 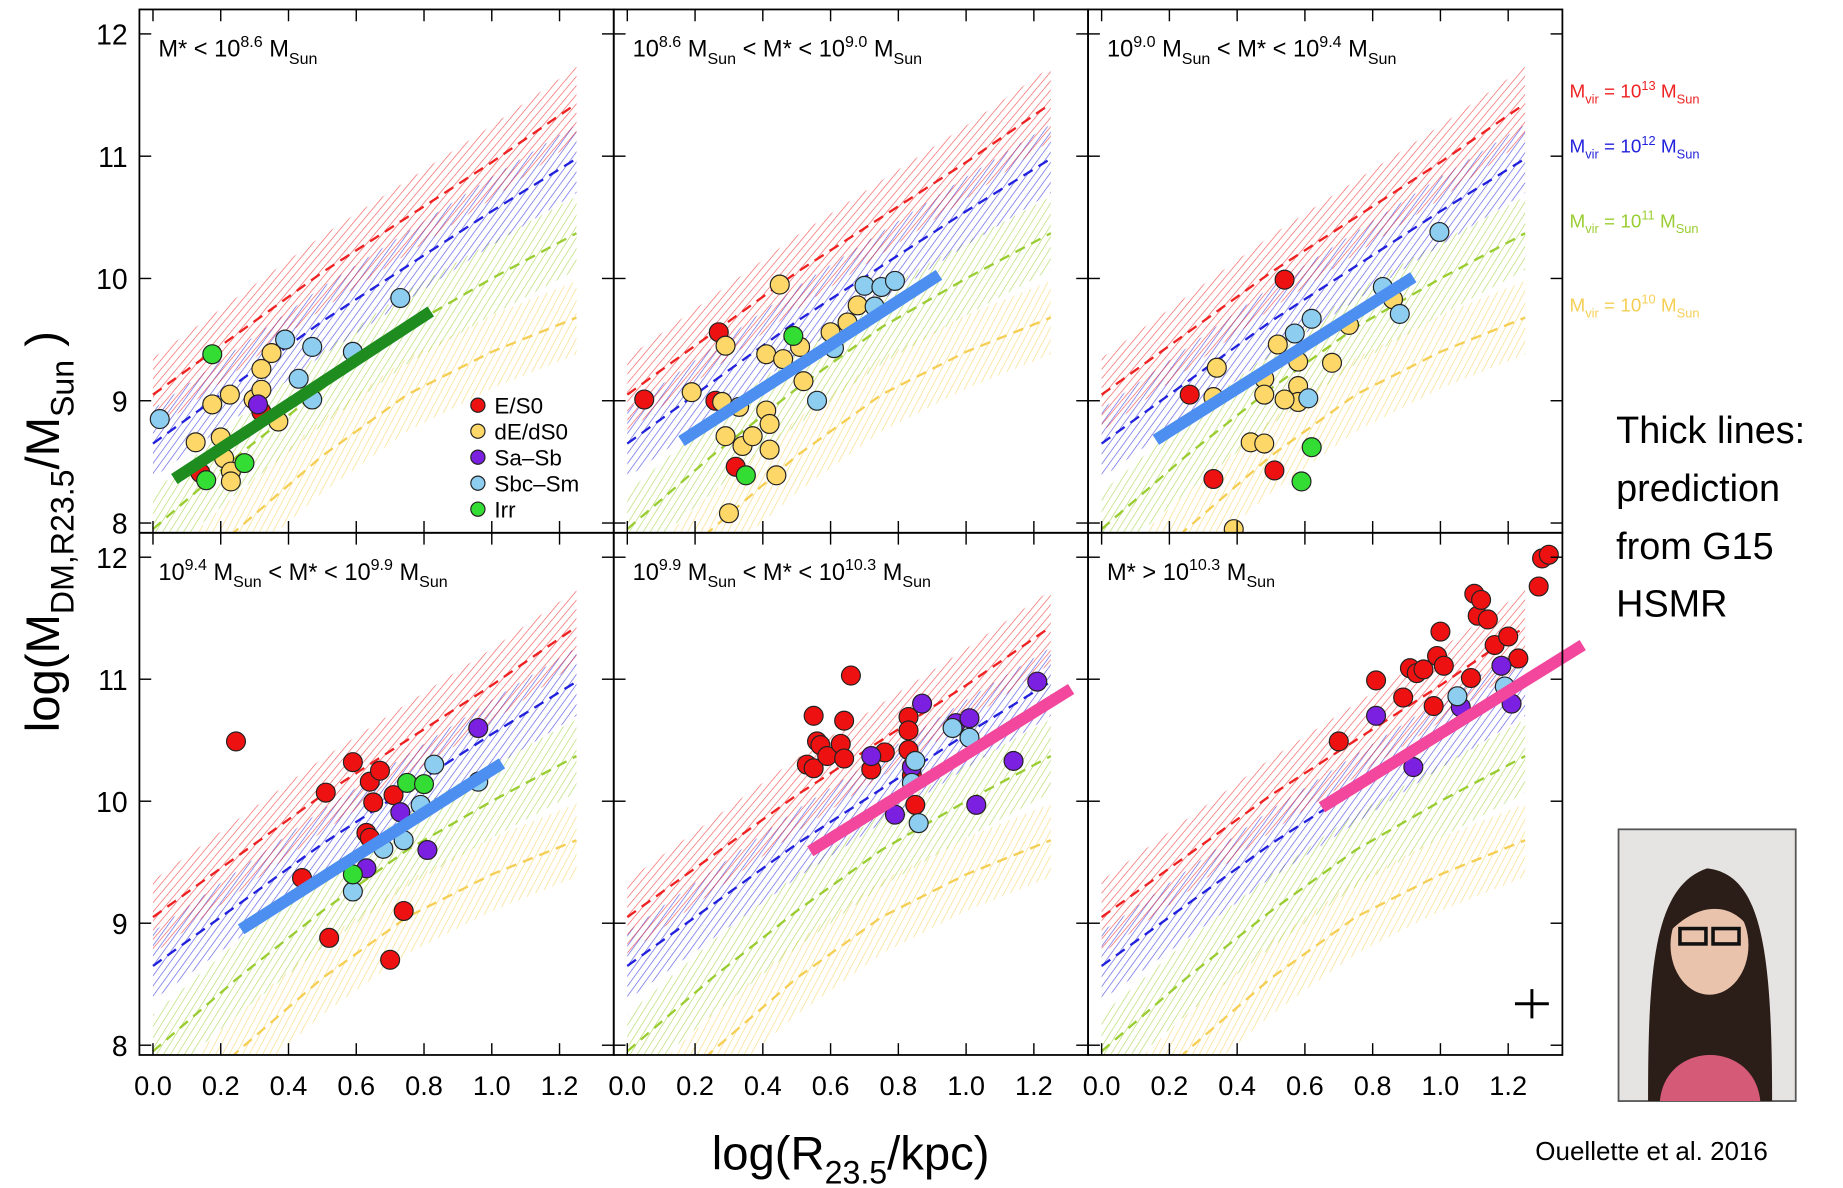 I want to click on y-axis-label: log(MDM,R23.5/MSun ), so click(x=48, y=531).